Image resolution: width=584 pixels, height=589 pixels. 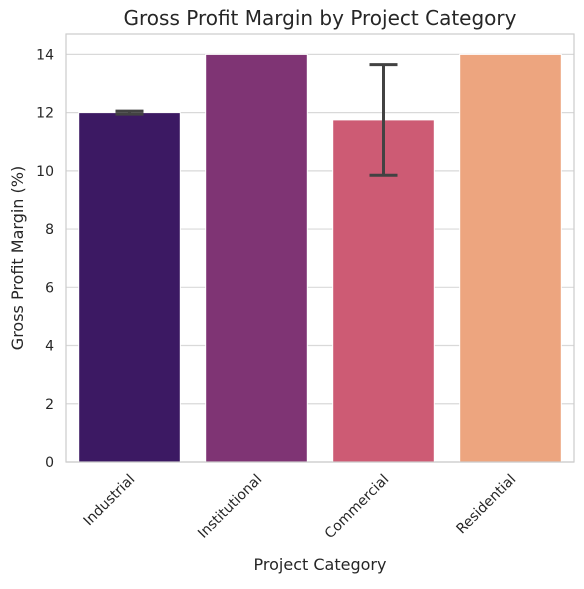 I want to click on chart-title: Gross Profit Margin by Project Category, so click(x=320, y=18).